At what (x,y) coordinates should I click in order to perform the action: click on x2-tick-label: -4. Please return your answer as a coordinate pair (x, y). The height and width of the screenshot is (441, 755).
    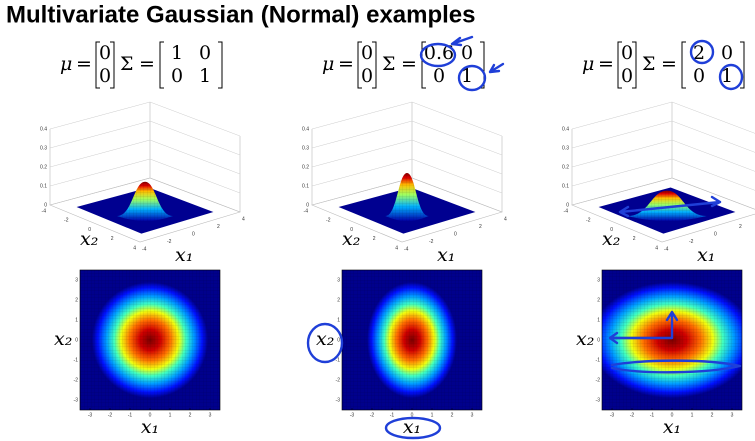
    Looking at the image, I should click on (306, 211).